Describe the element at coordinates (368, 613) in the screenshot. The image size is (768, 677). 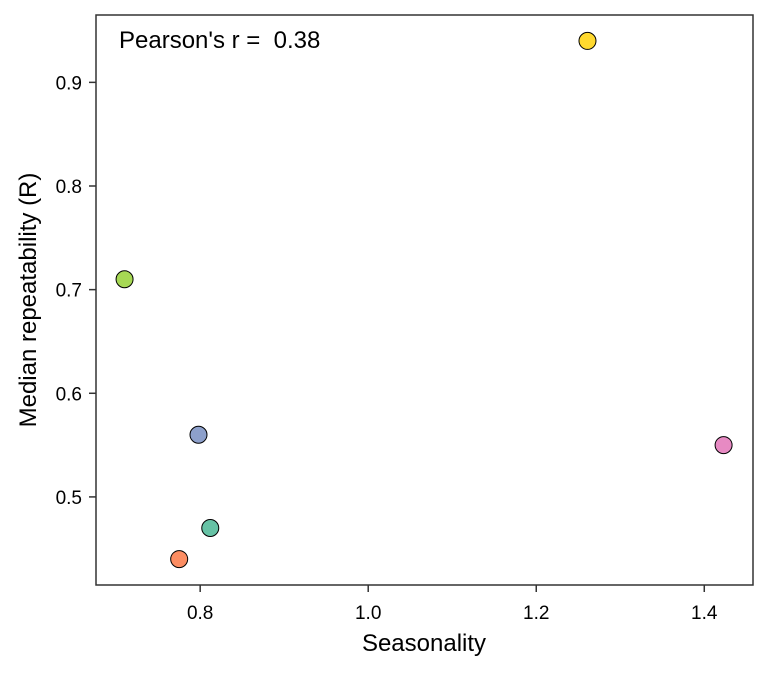
I see `x-tick-label: 1.0` at that location.